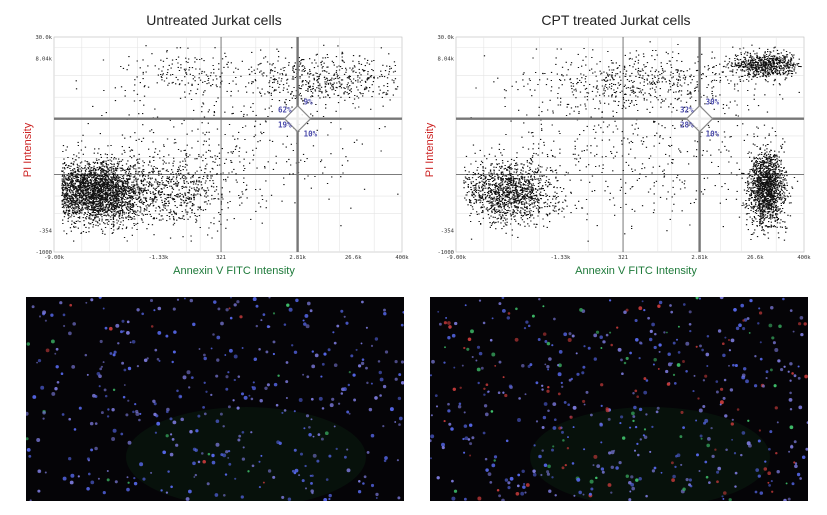 Image resolution: width=827 pixels, height=515 pixels. What do you see at coordinates (234, 271) in the screenshot?
I see `x-axis-label-untreated: Annexin V FITC Intensity` at bounding box center [234, 271].